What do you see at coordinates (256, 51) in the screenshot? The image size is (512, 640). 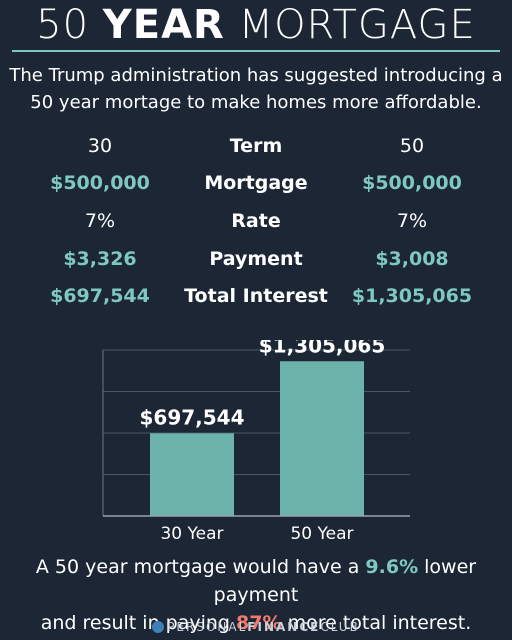 I see `title-divider` at bounding box center [256, 51].